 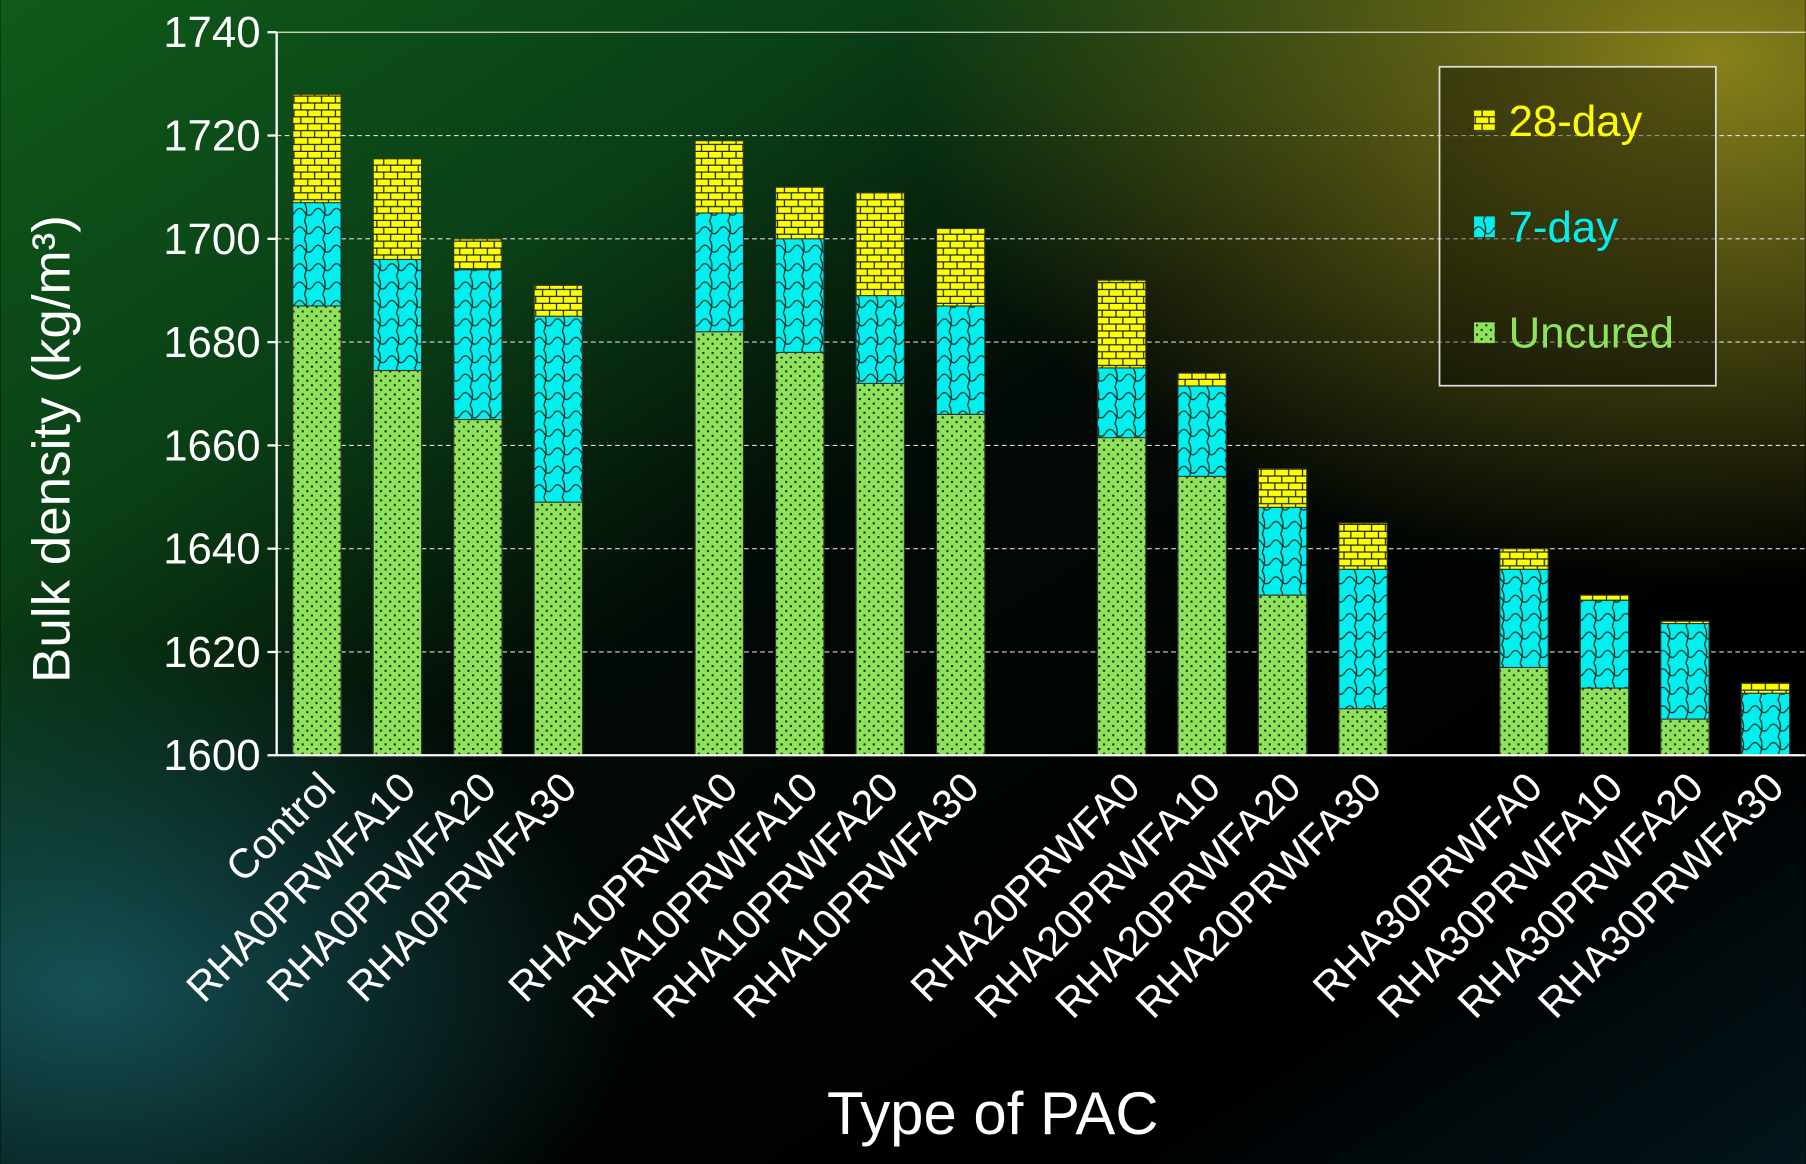 I want to click on x-axis-title: Type of PAC, so click(x=993, y=1113).